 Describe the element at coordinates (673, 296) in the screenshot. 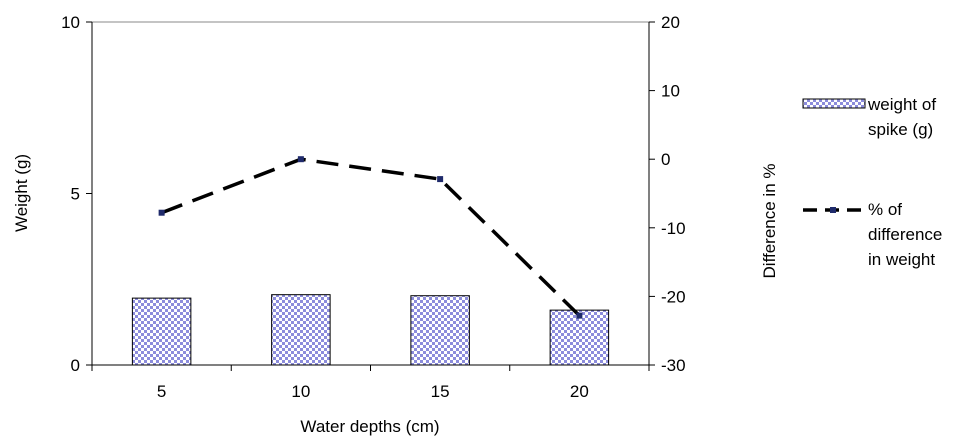

I see `y2-tick-label: -20` at that location.